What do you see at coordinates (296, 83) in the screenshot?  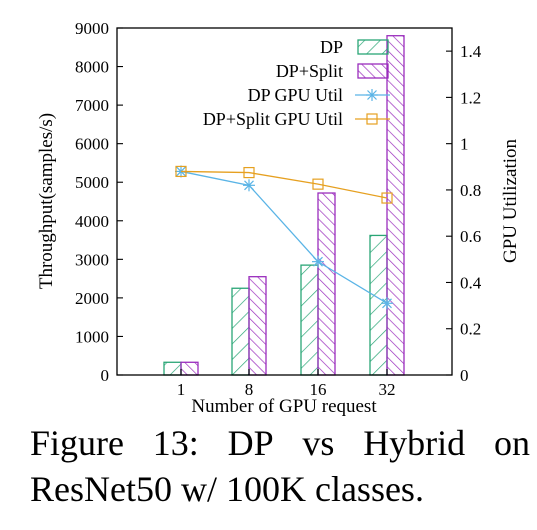 I see `legend: DP DP+Split DP GPU Util DP+Split GPU Util` at bounding box center [296, 83].